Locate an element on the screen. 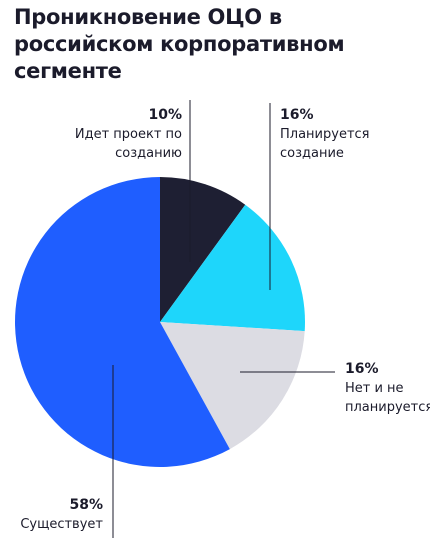 This screenshot has width=430, height=538. slice-label: 16% Нет и не планируется is located at coordinates (387, 388).